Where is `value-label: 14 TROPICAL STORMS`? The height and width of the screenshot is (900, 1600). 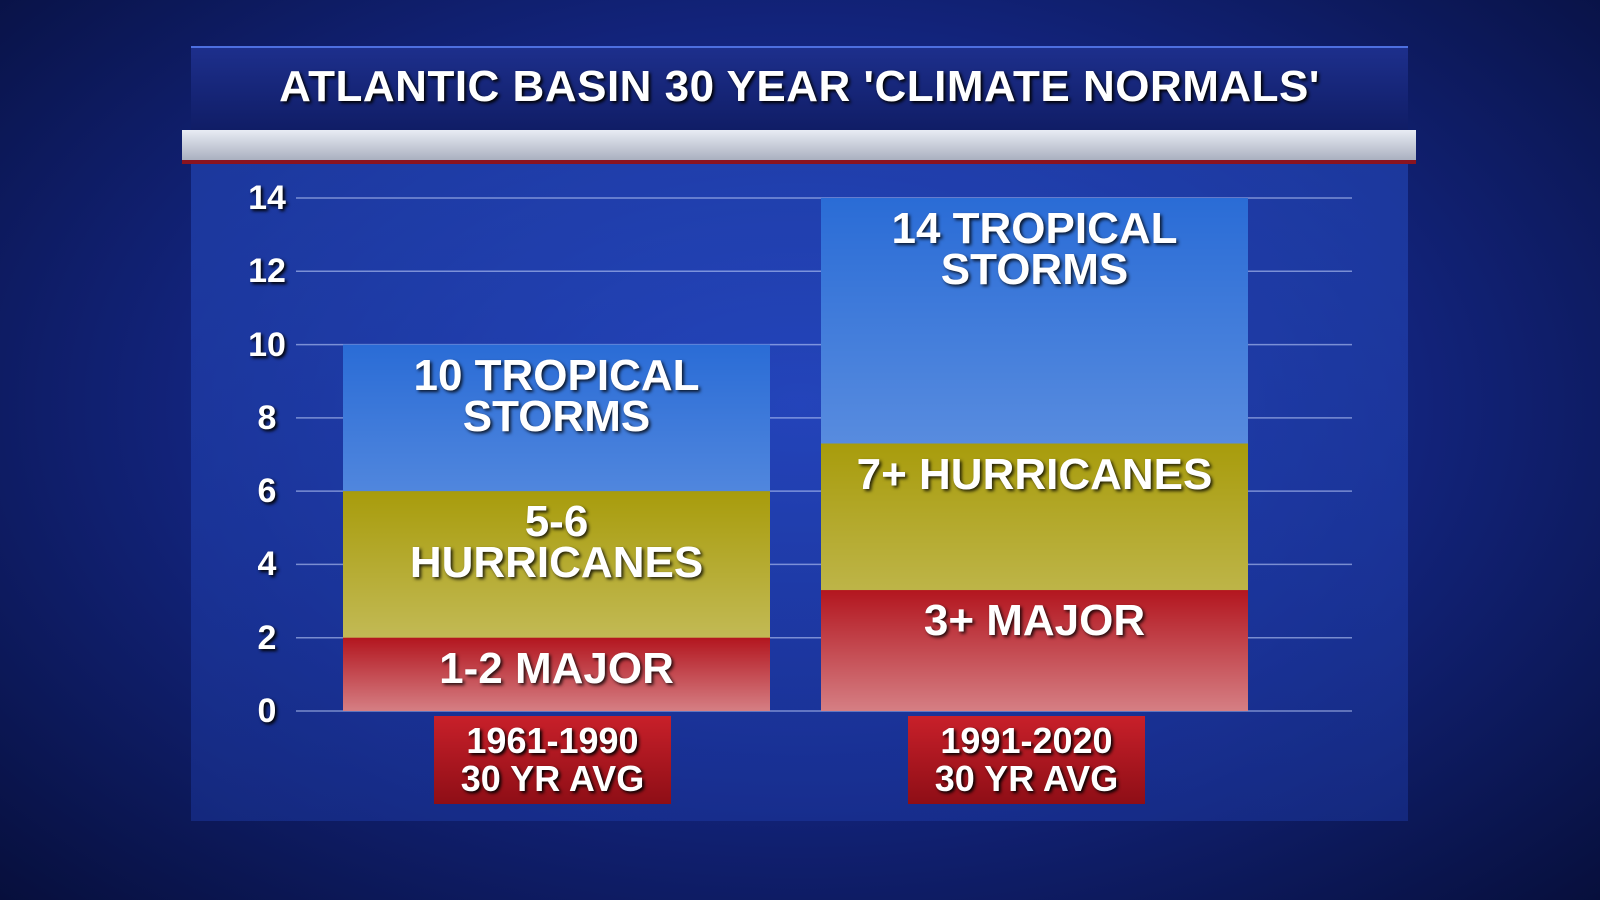
value-label: 14 TROPICAL STORMS is located at coordinates (1034, 249).